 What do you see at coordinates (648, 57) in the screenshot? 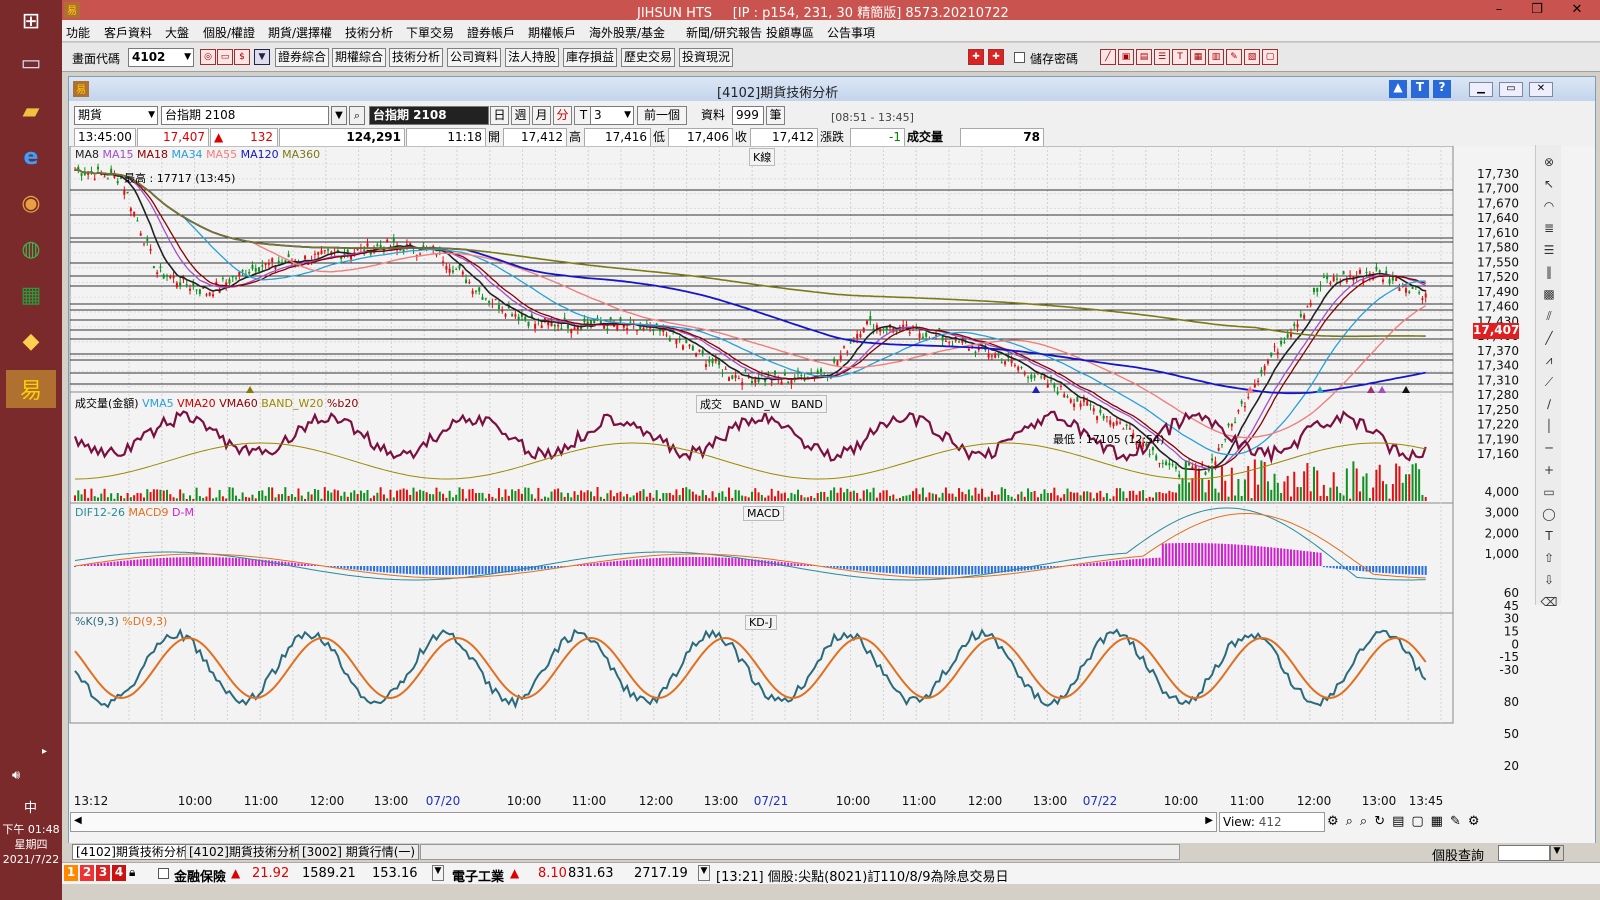
I see `trade-history-button: 歷史交易` at bounding box center [648, 57].